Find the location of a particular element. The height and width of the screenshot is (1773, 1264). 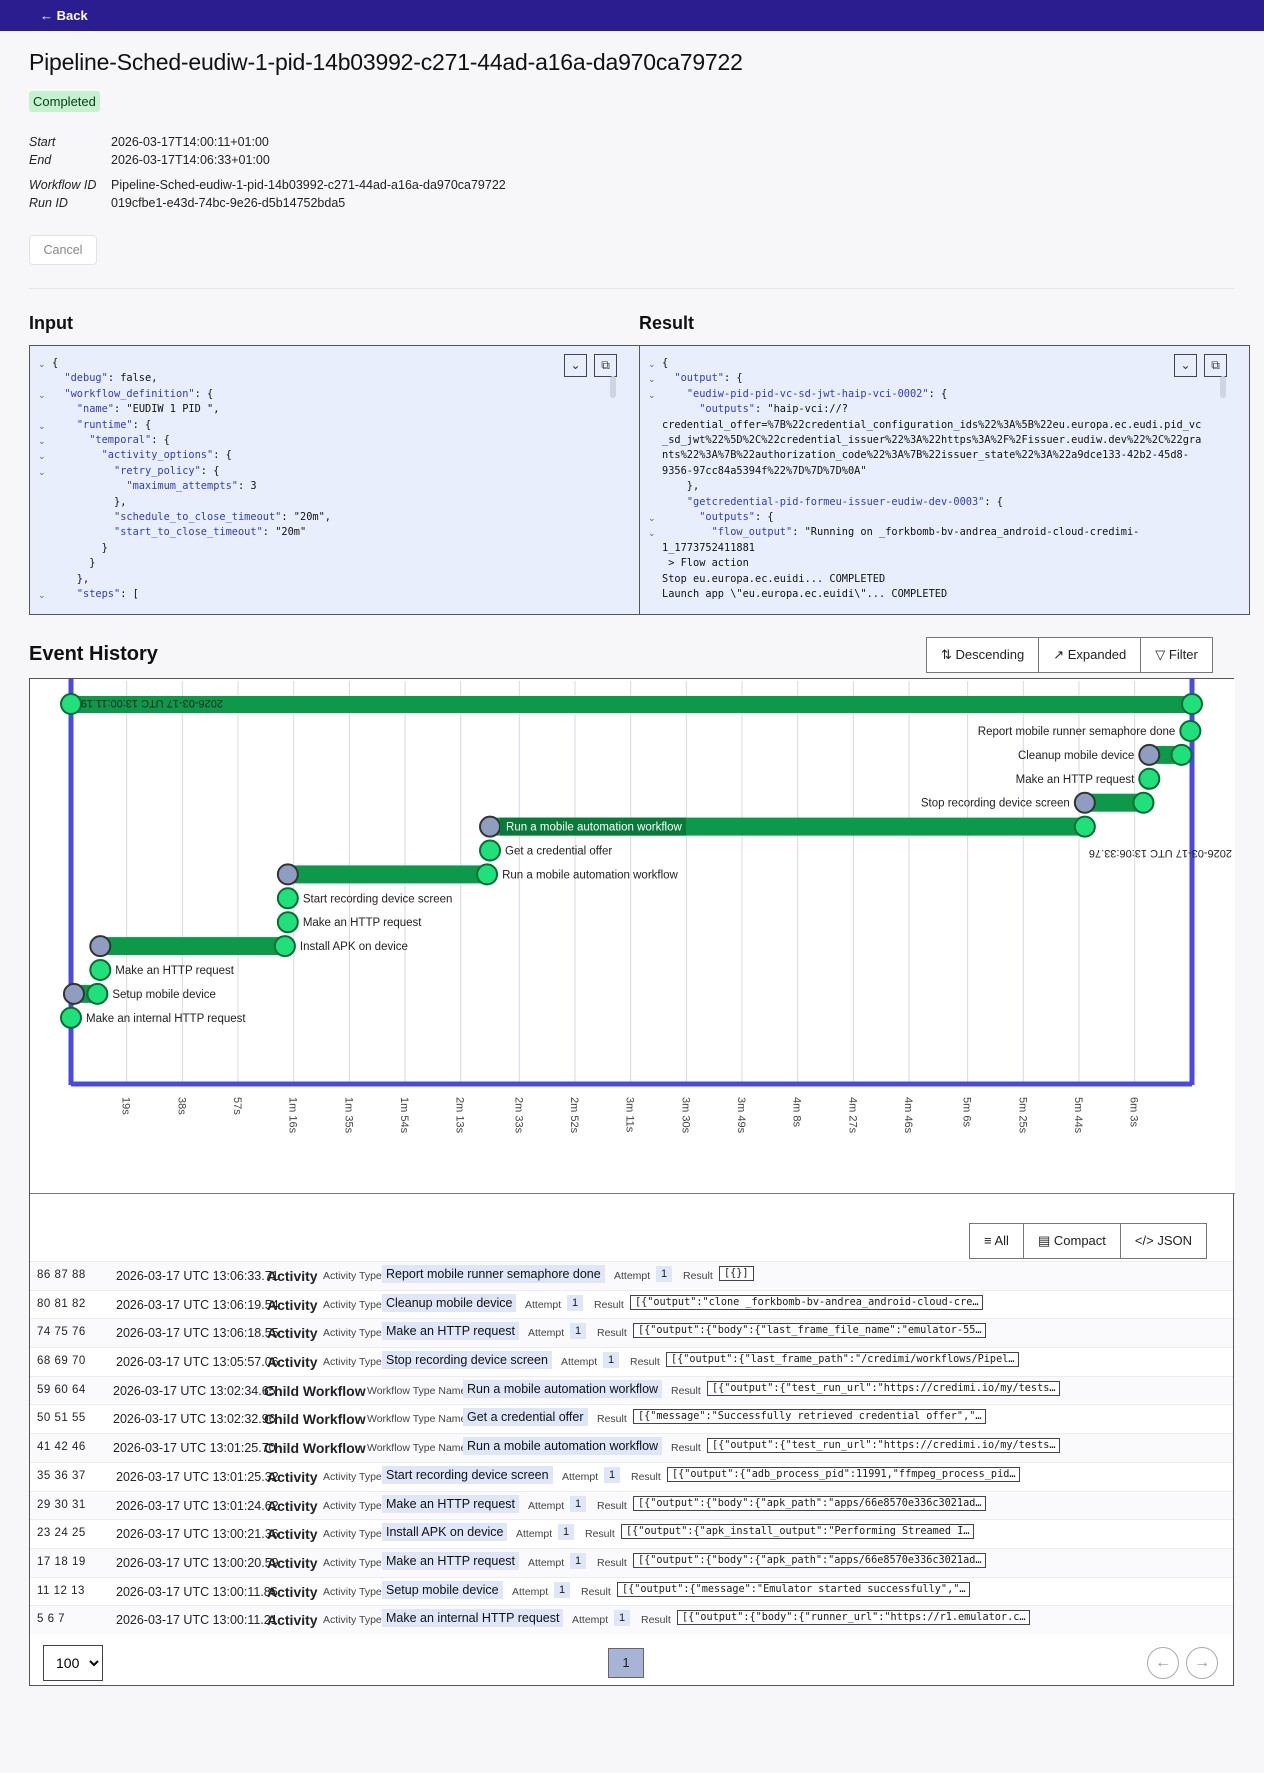

page-size-select: 100 is located at coordinates (73, 1663).